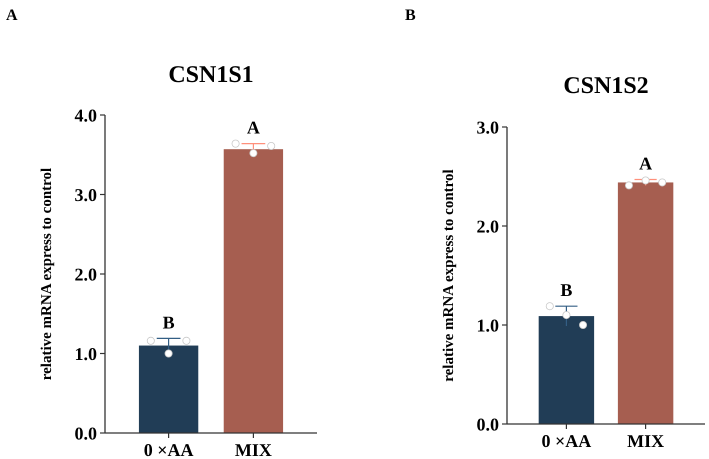  What do you see at coordinates (410, 15) in the screenshot?
I see `text: B` at bounding box center [410, 15].